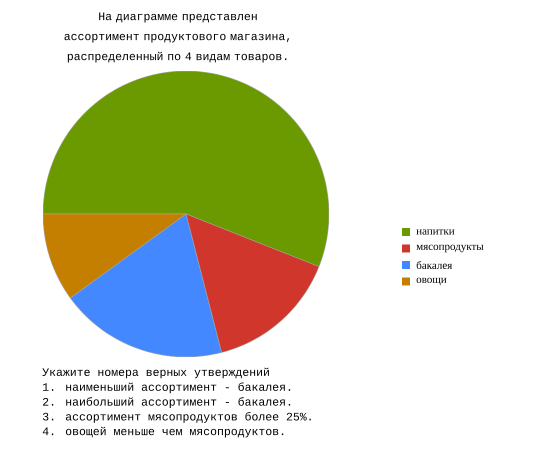 The height and width of the screenshot is (459, 534). What do you see at coordinates (176, 417) in the screenshot?
I see `text: 3. ассортимент мясопродуктов более 25%.` at bounding box center [176, 417].